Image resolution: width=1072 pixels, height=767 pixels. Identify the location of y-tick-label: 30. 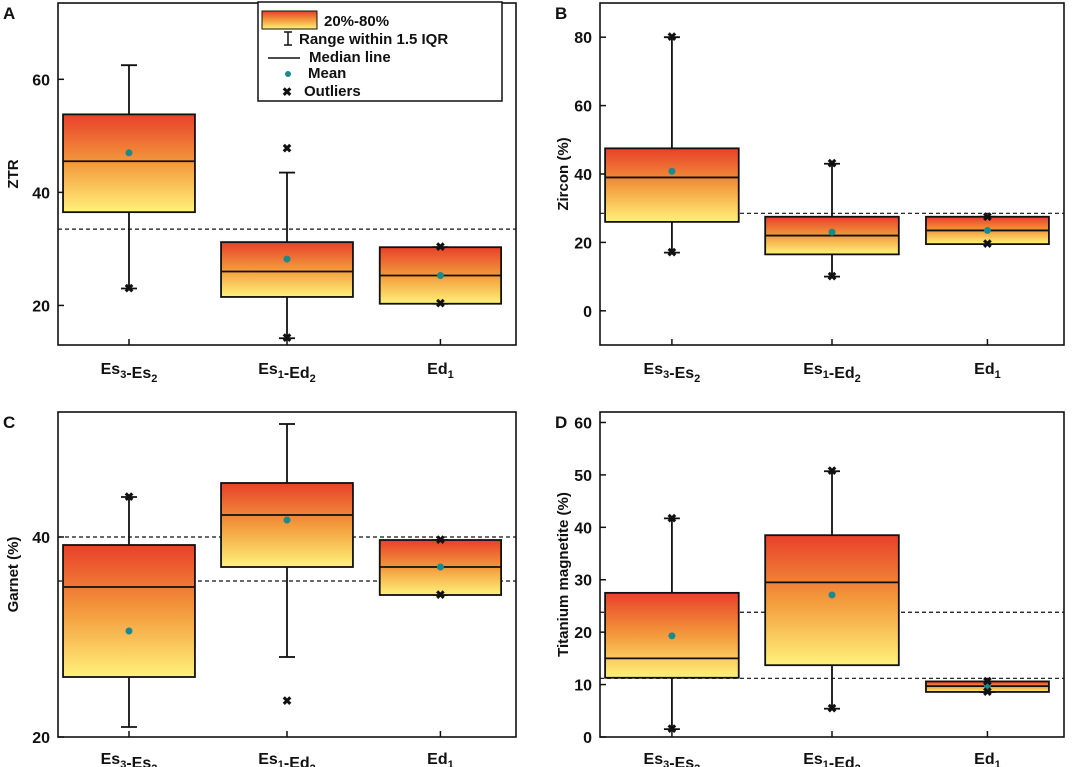
(583, 581).